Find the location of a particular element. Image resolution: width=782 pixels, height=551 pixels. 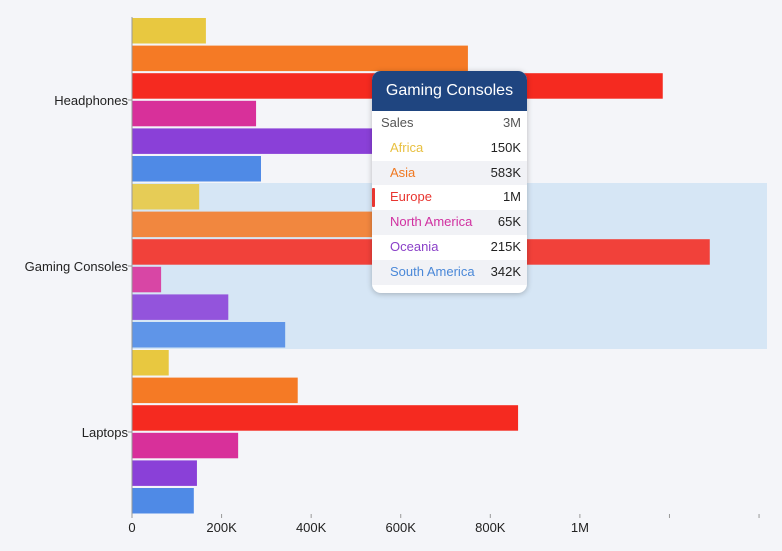

bar-north-america-laptops is located at coordinates (185, 445).